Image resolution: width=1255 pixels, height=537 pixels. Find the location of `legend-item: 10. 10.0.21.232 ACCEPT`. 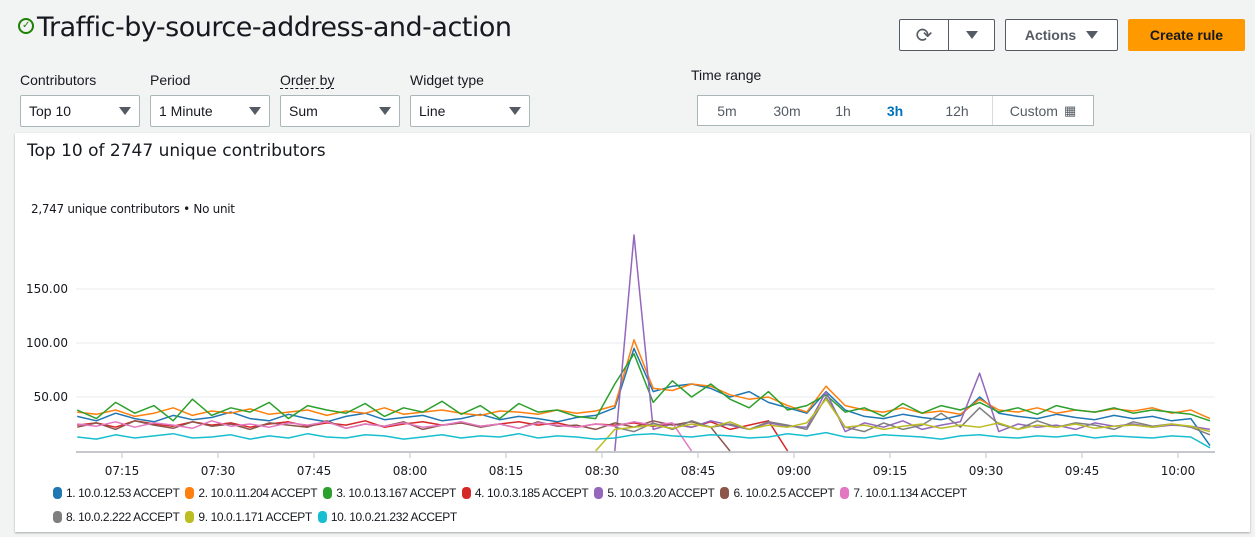

legend-item: 10. 10.0.21.232 ACCEPT is located at coordinates (387, 517).